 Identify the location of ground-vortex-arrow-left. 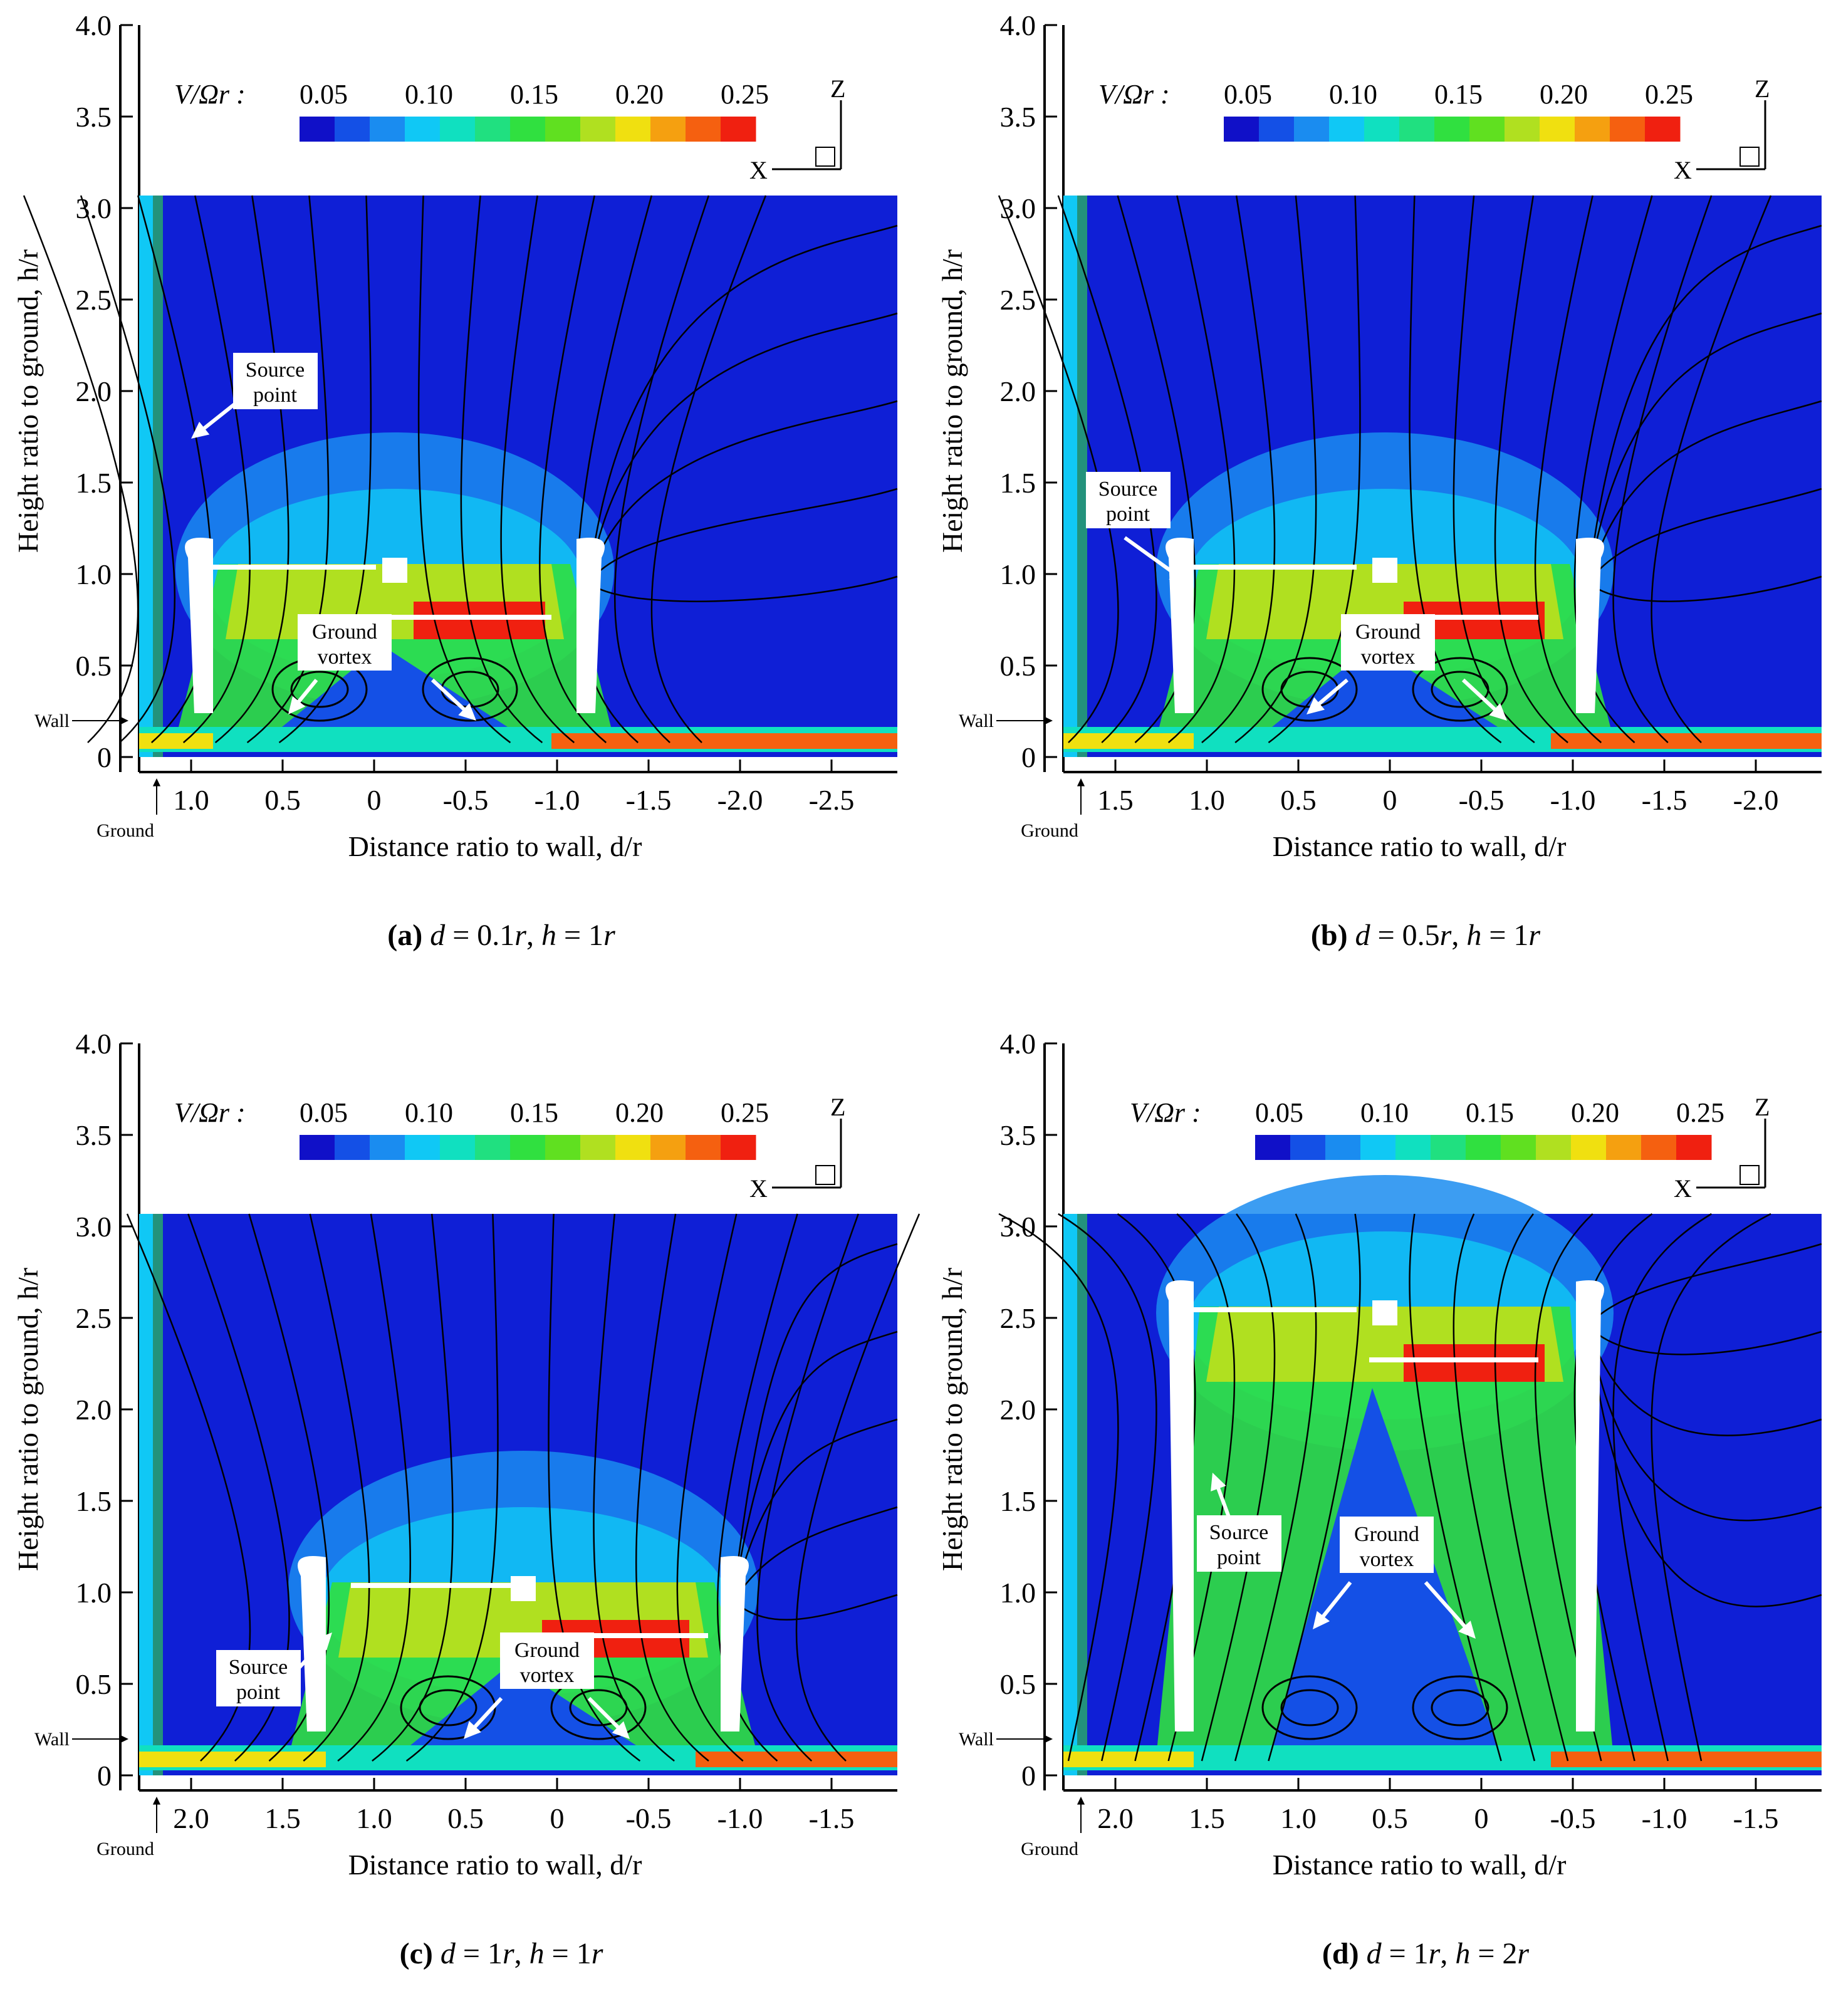
(307, 691).